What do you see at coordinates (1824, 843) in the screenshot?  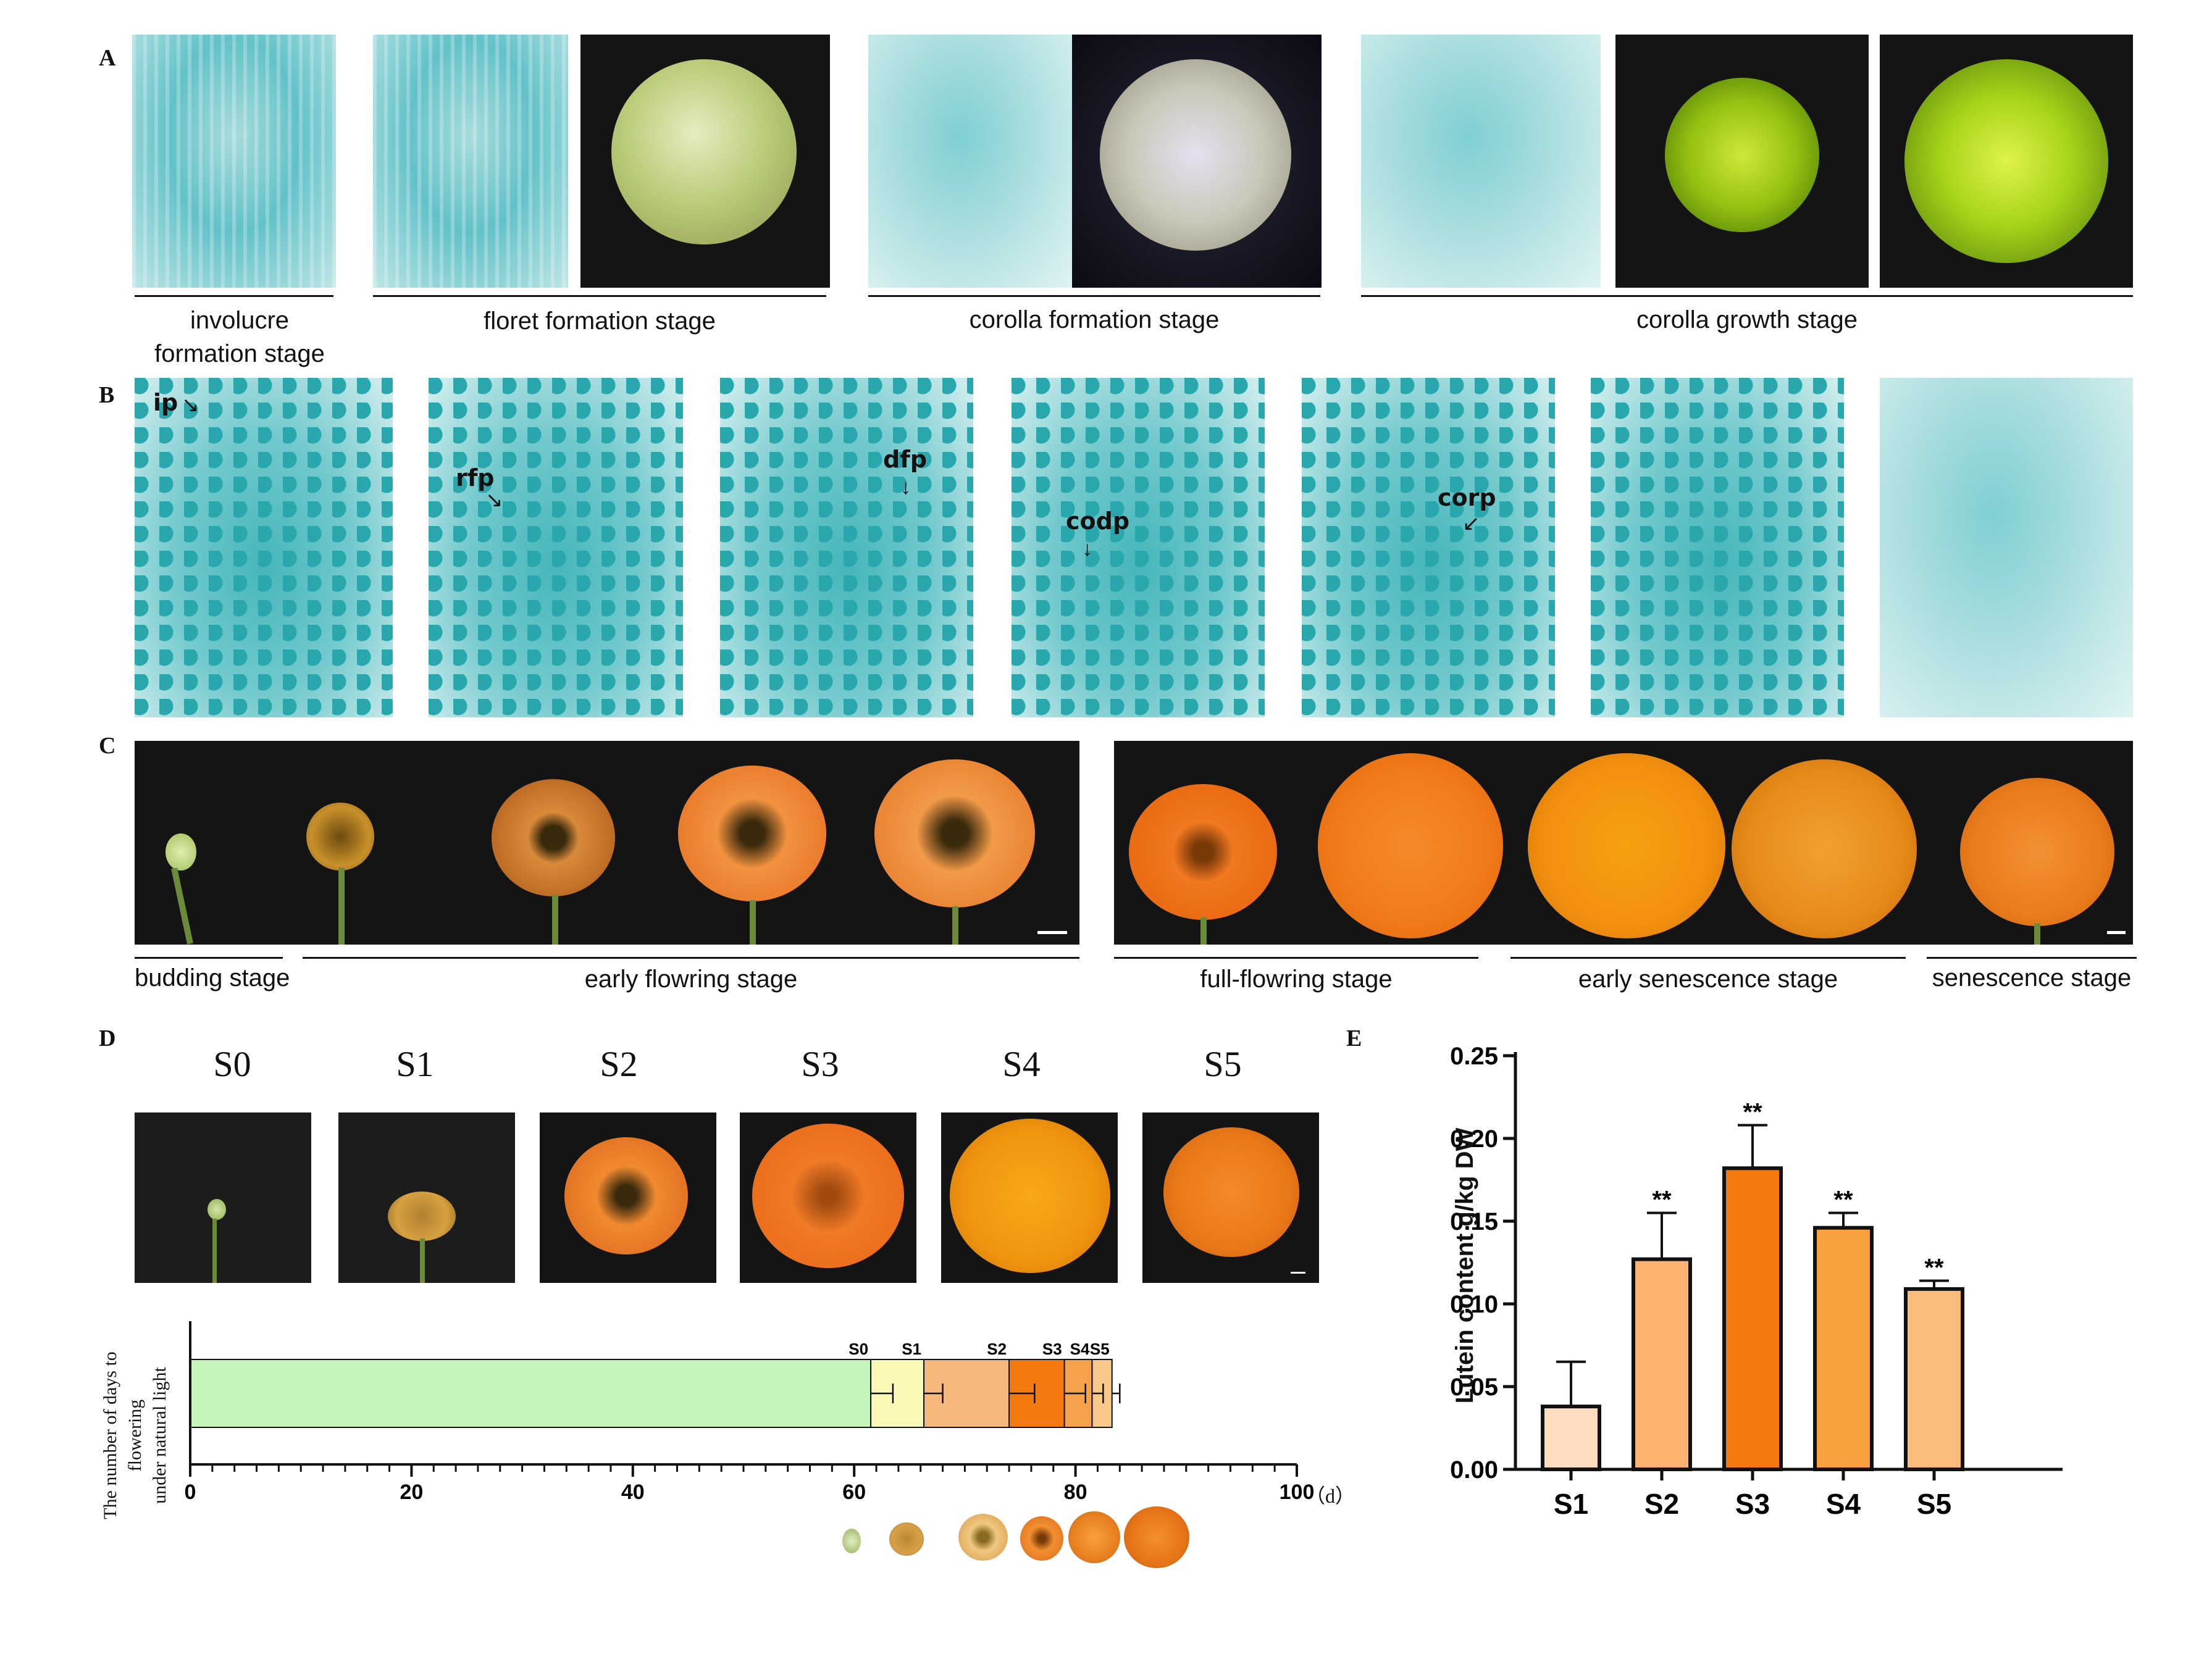 I see `photo-strip-senescence` at bounding box center [1824, 843].